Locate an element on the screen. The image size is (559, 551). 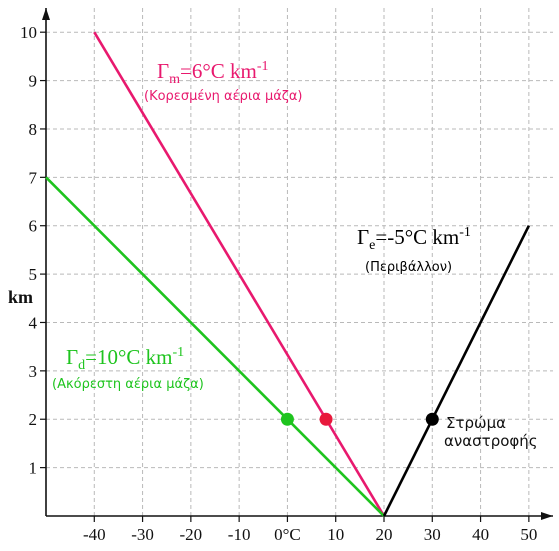
x-tick-label: 30 is located at coordinates (432, 534).